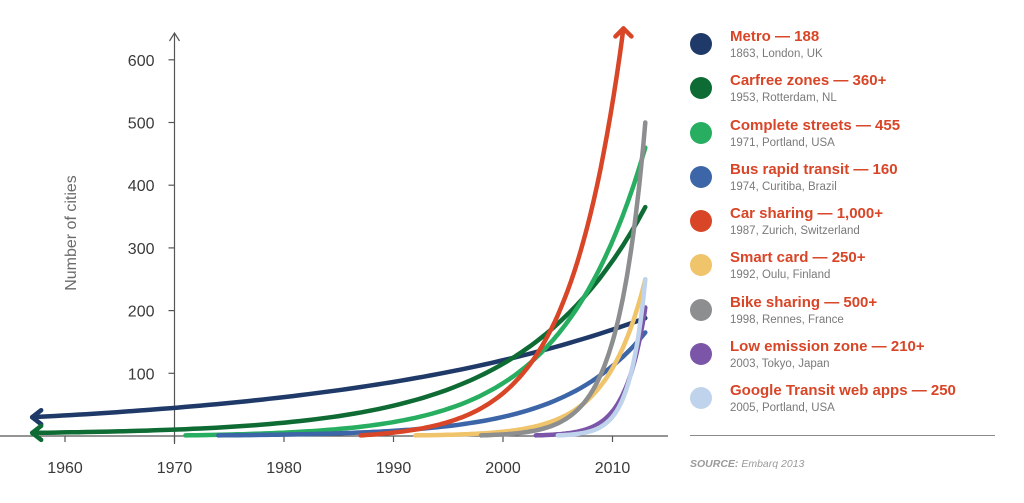 The height and width of the screenshot is (503, 1024). What do you see at coordinates (787, 319) in the screenshot?
I see `legend-origin: 1998, Rennes, France` at bounding box center [787, 319].